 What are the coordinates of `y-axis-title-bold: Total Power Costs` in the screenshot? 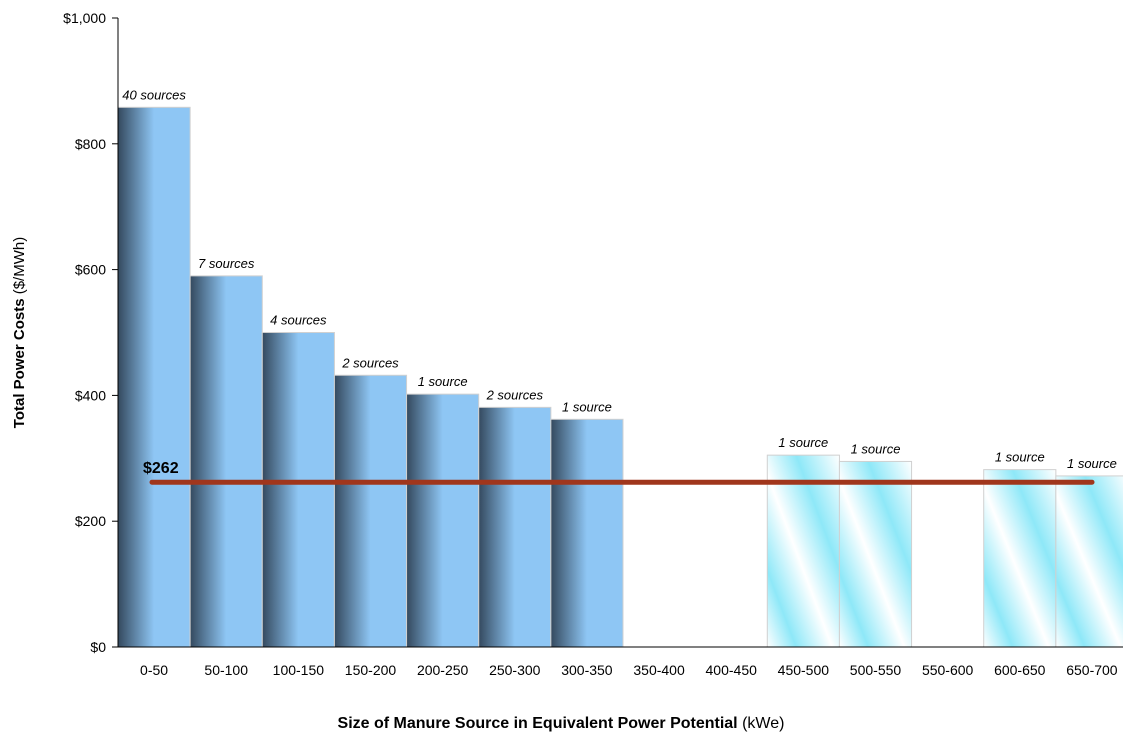 It's located at (19, 363).